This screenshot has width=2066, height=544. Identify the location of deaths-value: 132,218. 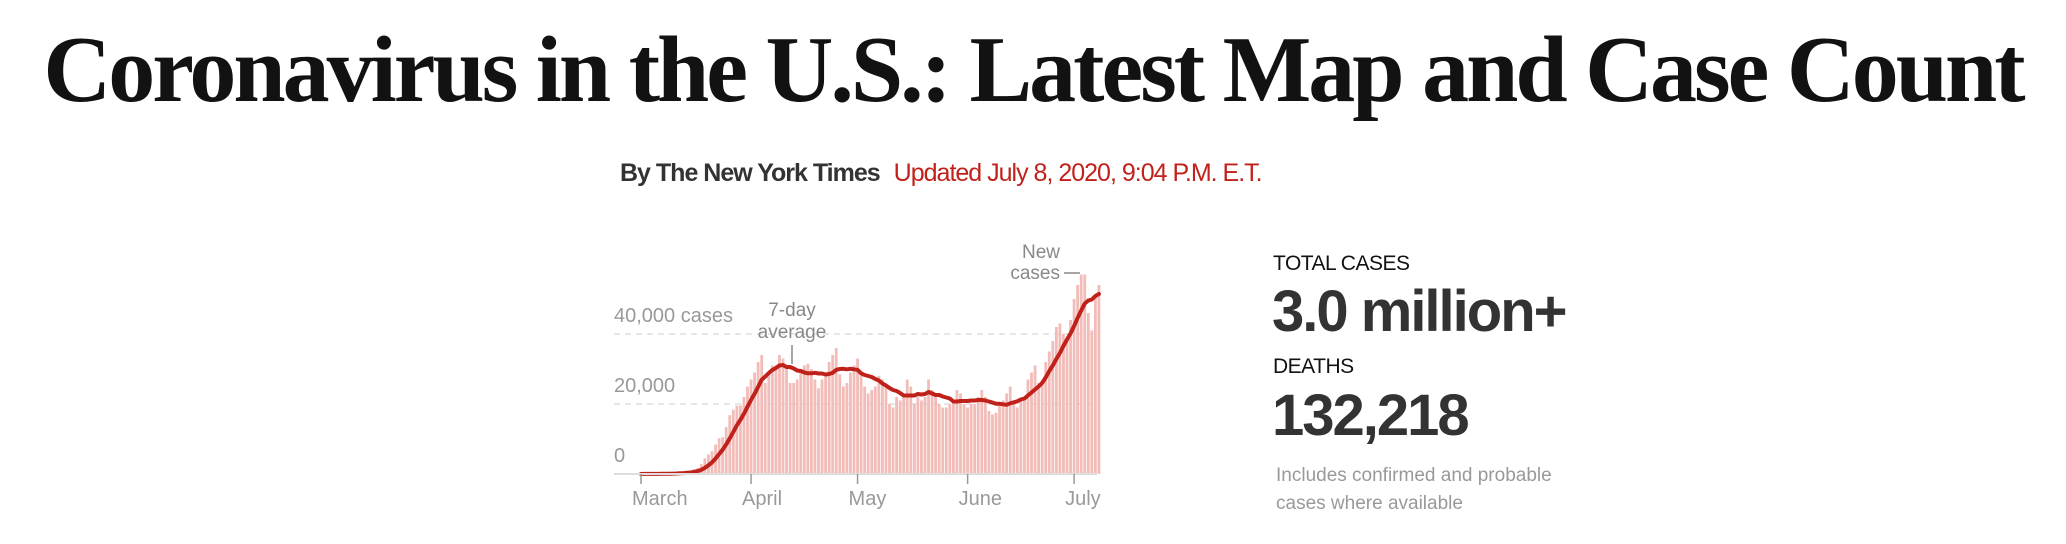
(1371, 415).